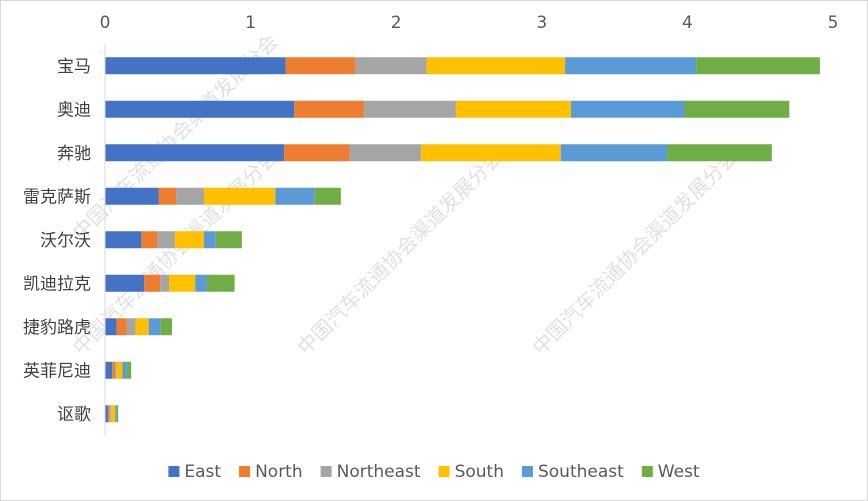  What do you see at coordinates (57, 328) in the screenshot?
I see `category-label: 捷豹路虎` at bounding box center [57, 328].